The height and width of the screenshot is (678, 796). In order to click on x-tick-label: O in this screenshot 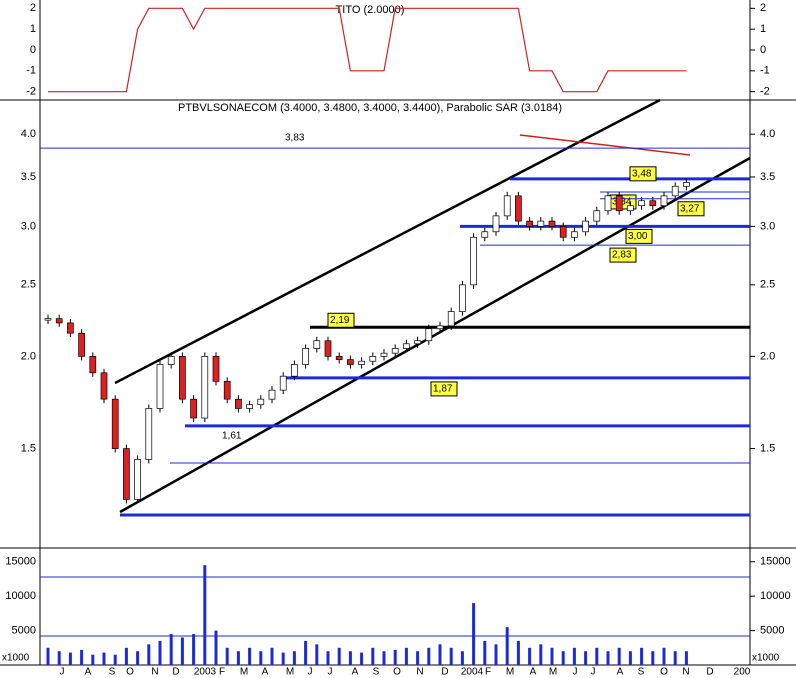, I will do `click(664, 672)`.